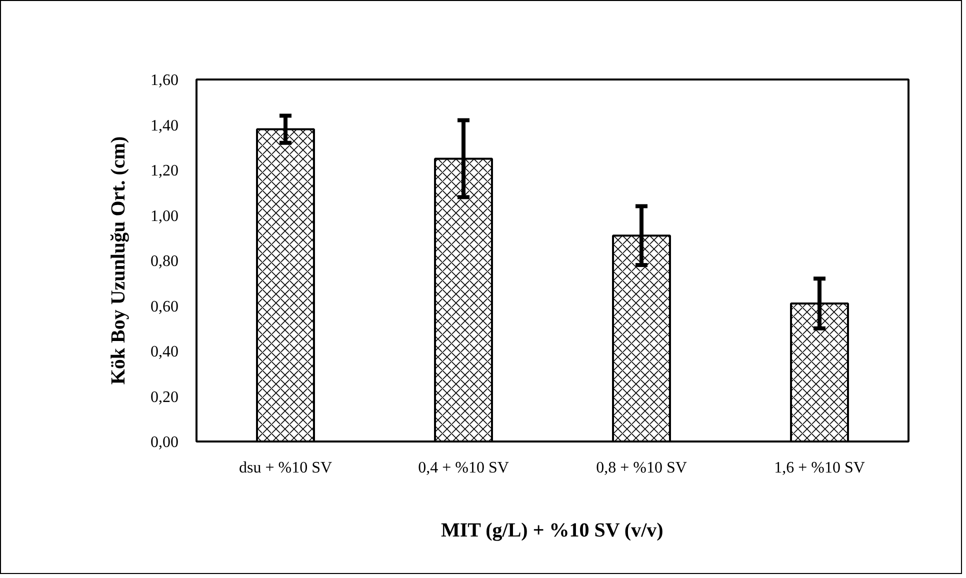 The height and width of the screenshot is (578, 966). What do you see at coordinates (164, 442) in the screenshot?
I see `y-tick-label: 0,00` at bounding box center [164, 442].